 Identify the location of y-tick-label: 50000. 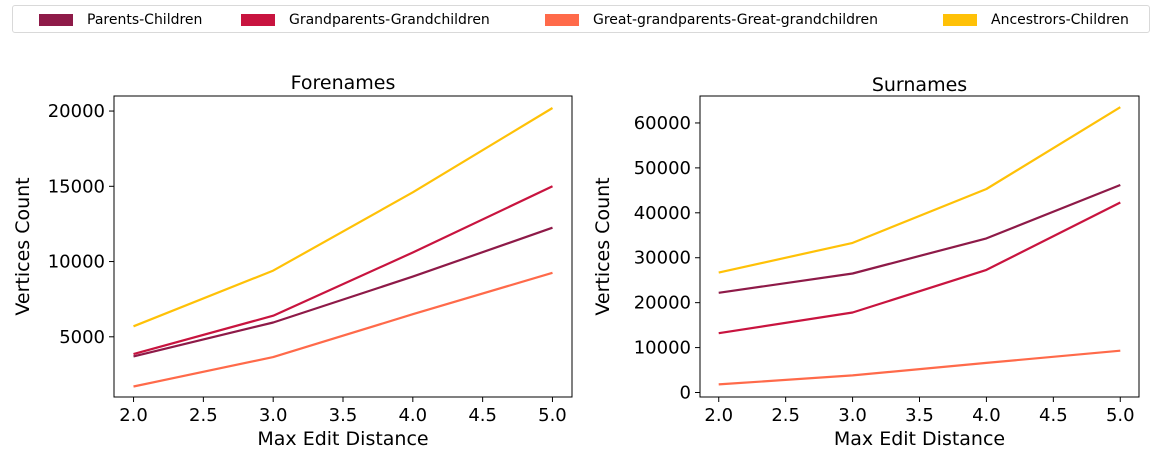
(662, 168).